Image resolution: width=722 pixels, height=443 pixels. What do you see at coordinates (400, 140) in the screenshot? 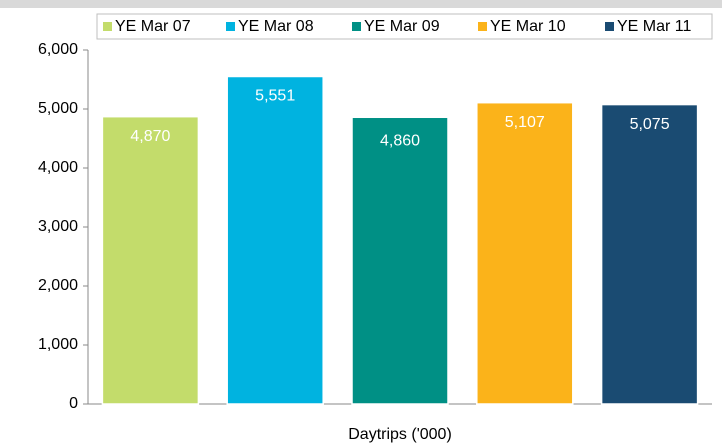
I see `data-label: 4,860` at bounding box center [400, 140].